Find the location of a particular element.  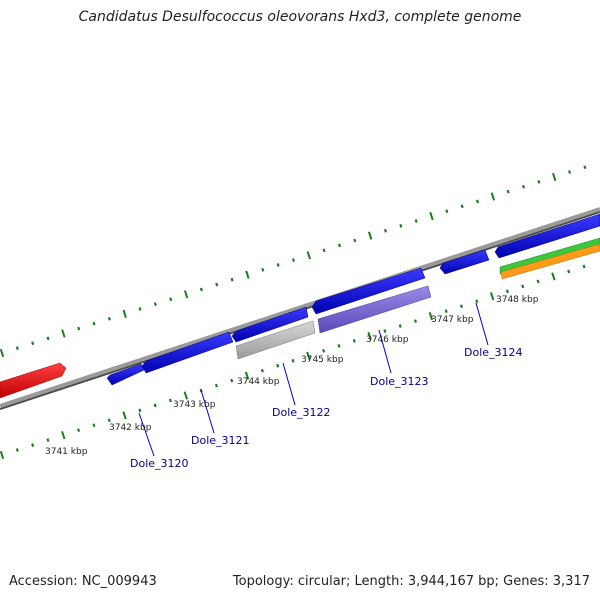

gene-bar-orange is located at coordinates (550, 261).